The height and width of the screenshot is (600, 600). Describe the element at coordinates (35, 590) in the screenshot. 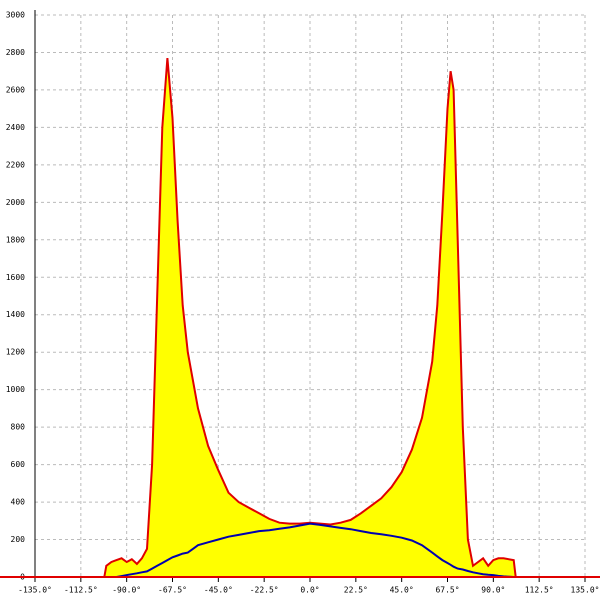

I see `x-tick-label: -135.0°` at that location.